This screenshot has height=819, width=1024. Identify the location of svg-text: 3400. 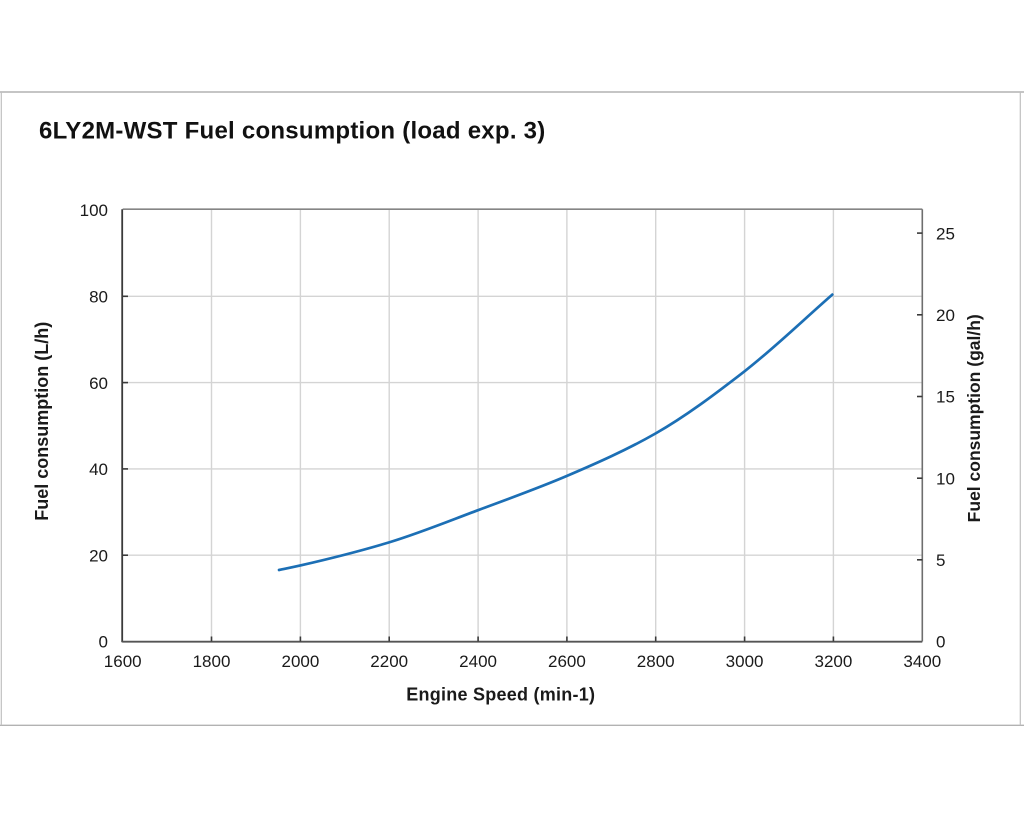
(922, 661).